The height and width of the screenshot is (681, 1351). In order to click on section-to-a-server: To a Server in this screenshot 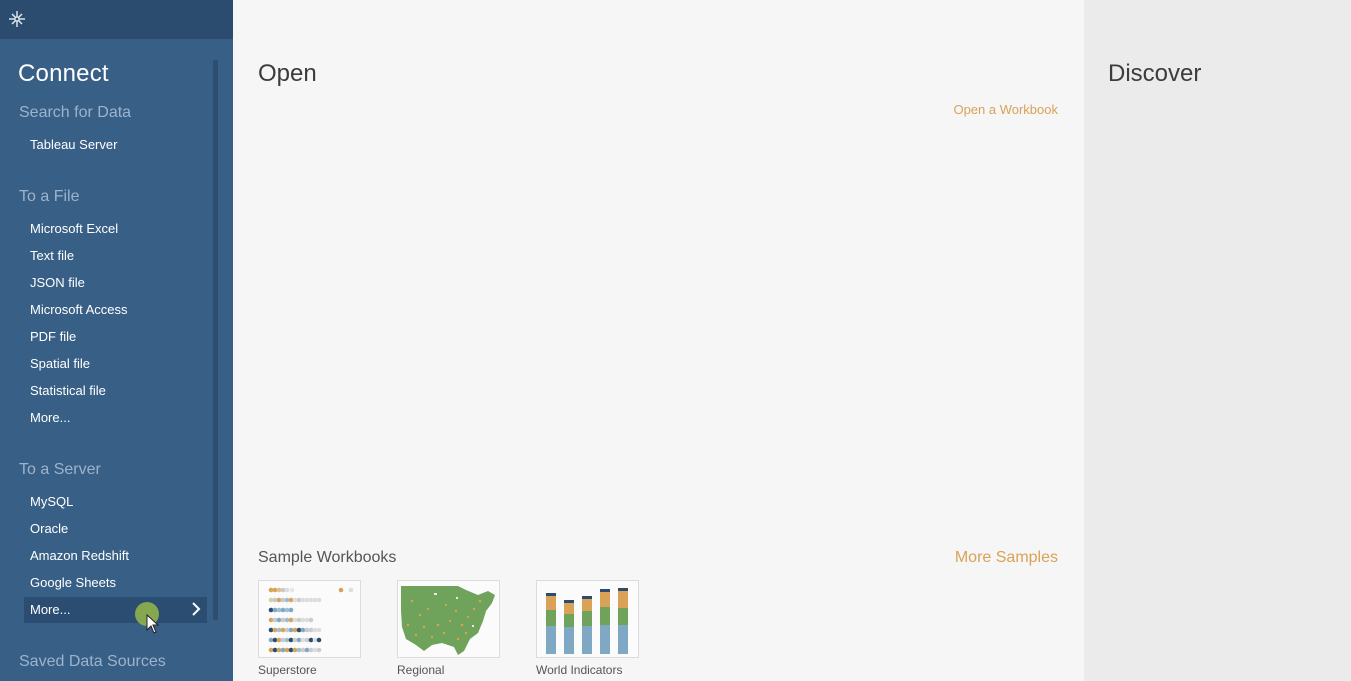, I will do `click(60, 469)`.